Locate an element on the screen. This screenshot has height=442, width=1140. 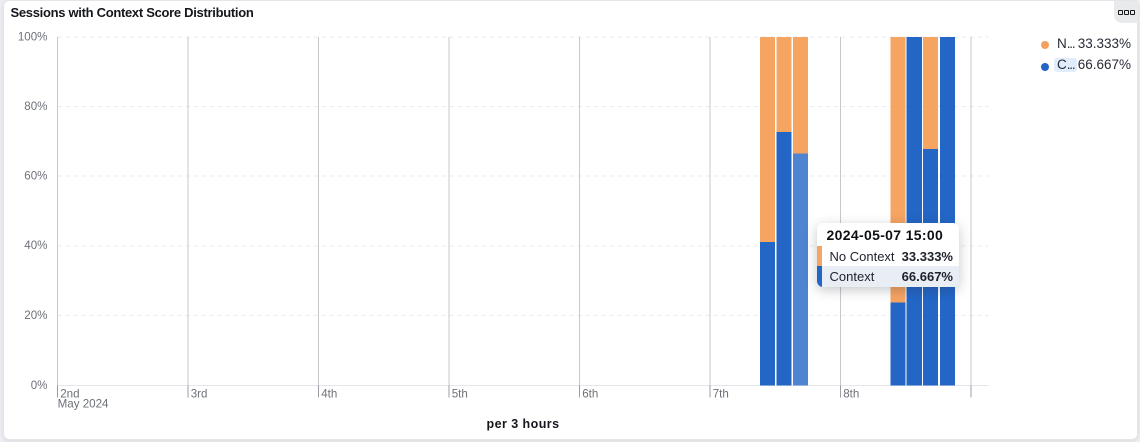
svg-text: May 2024 is located at coordinates (83, 404).